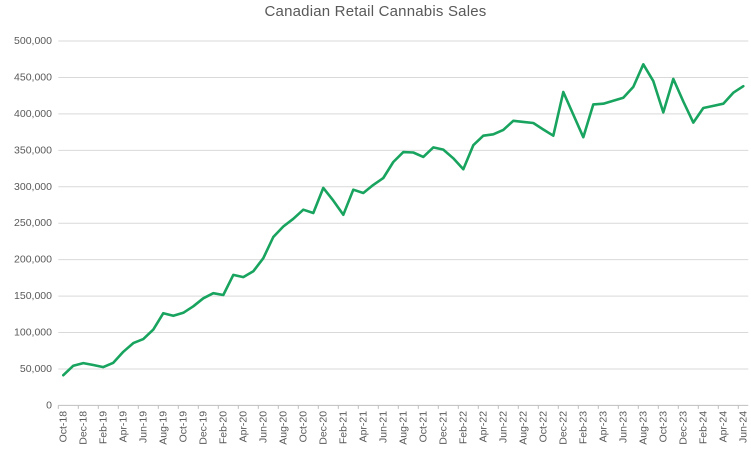  What do you see at coordinates (33, 77) in the screenshot?
I see `y-axis-label: 450,000` at bounding box center [33, 77].